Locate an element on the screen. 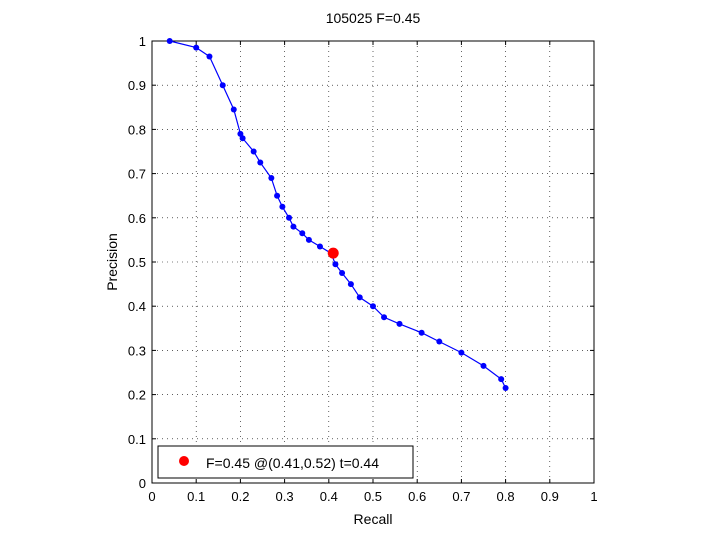 The image size is (720, 540). y-tick-label: 0.4 is located at coordinates (137, 306).